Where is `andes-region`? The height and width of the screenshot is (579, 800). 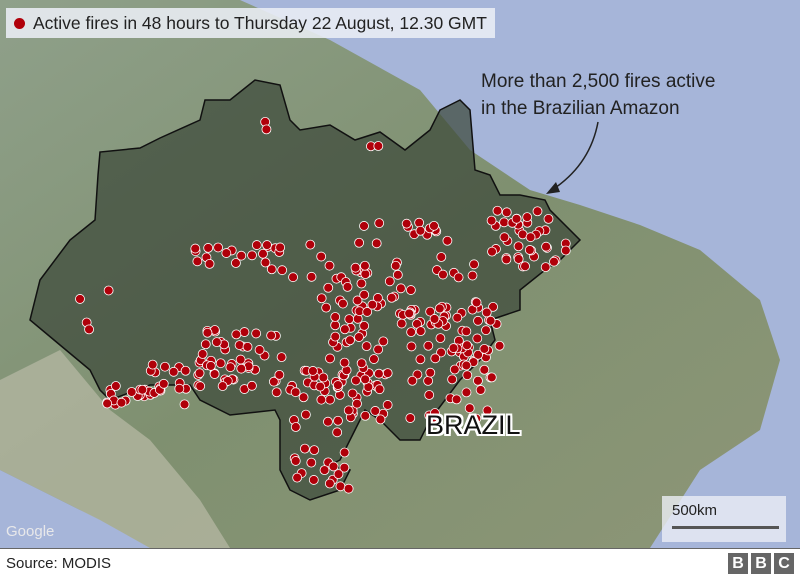 andes-region is located at coordinates (115, 449).